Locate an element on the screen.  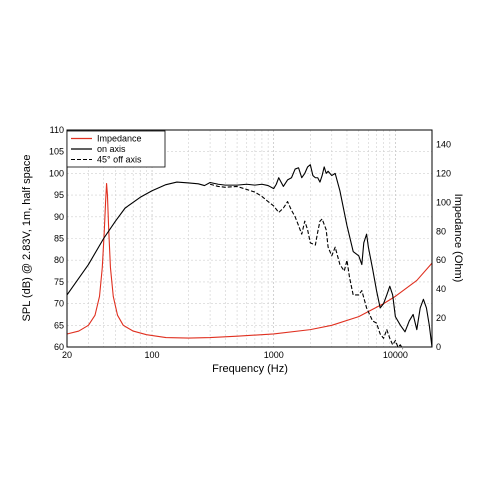
x-tick-label: 100 is located at coordinates (152, 355).